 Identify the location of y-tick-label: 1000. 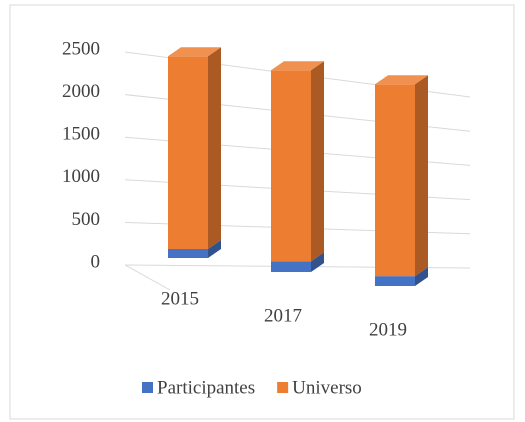
(81, 176).